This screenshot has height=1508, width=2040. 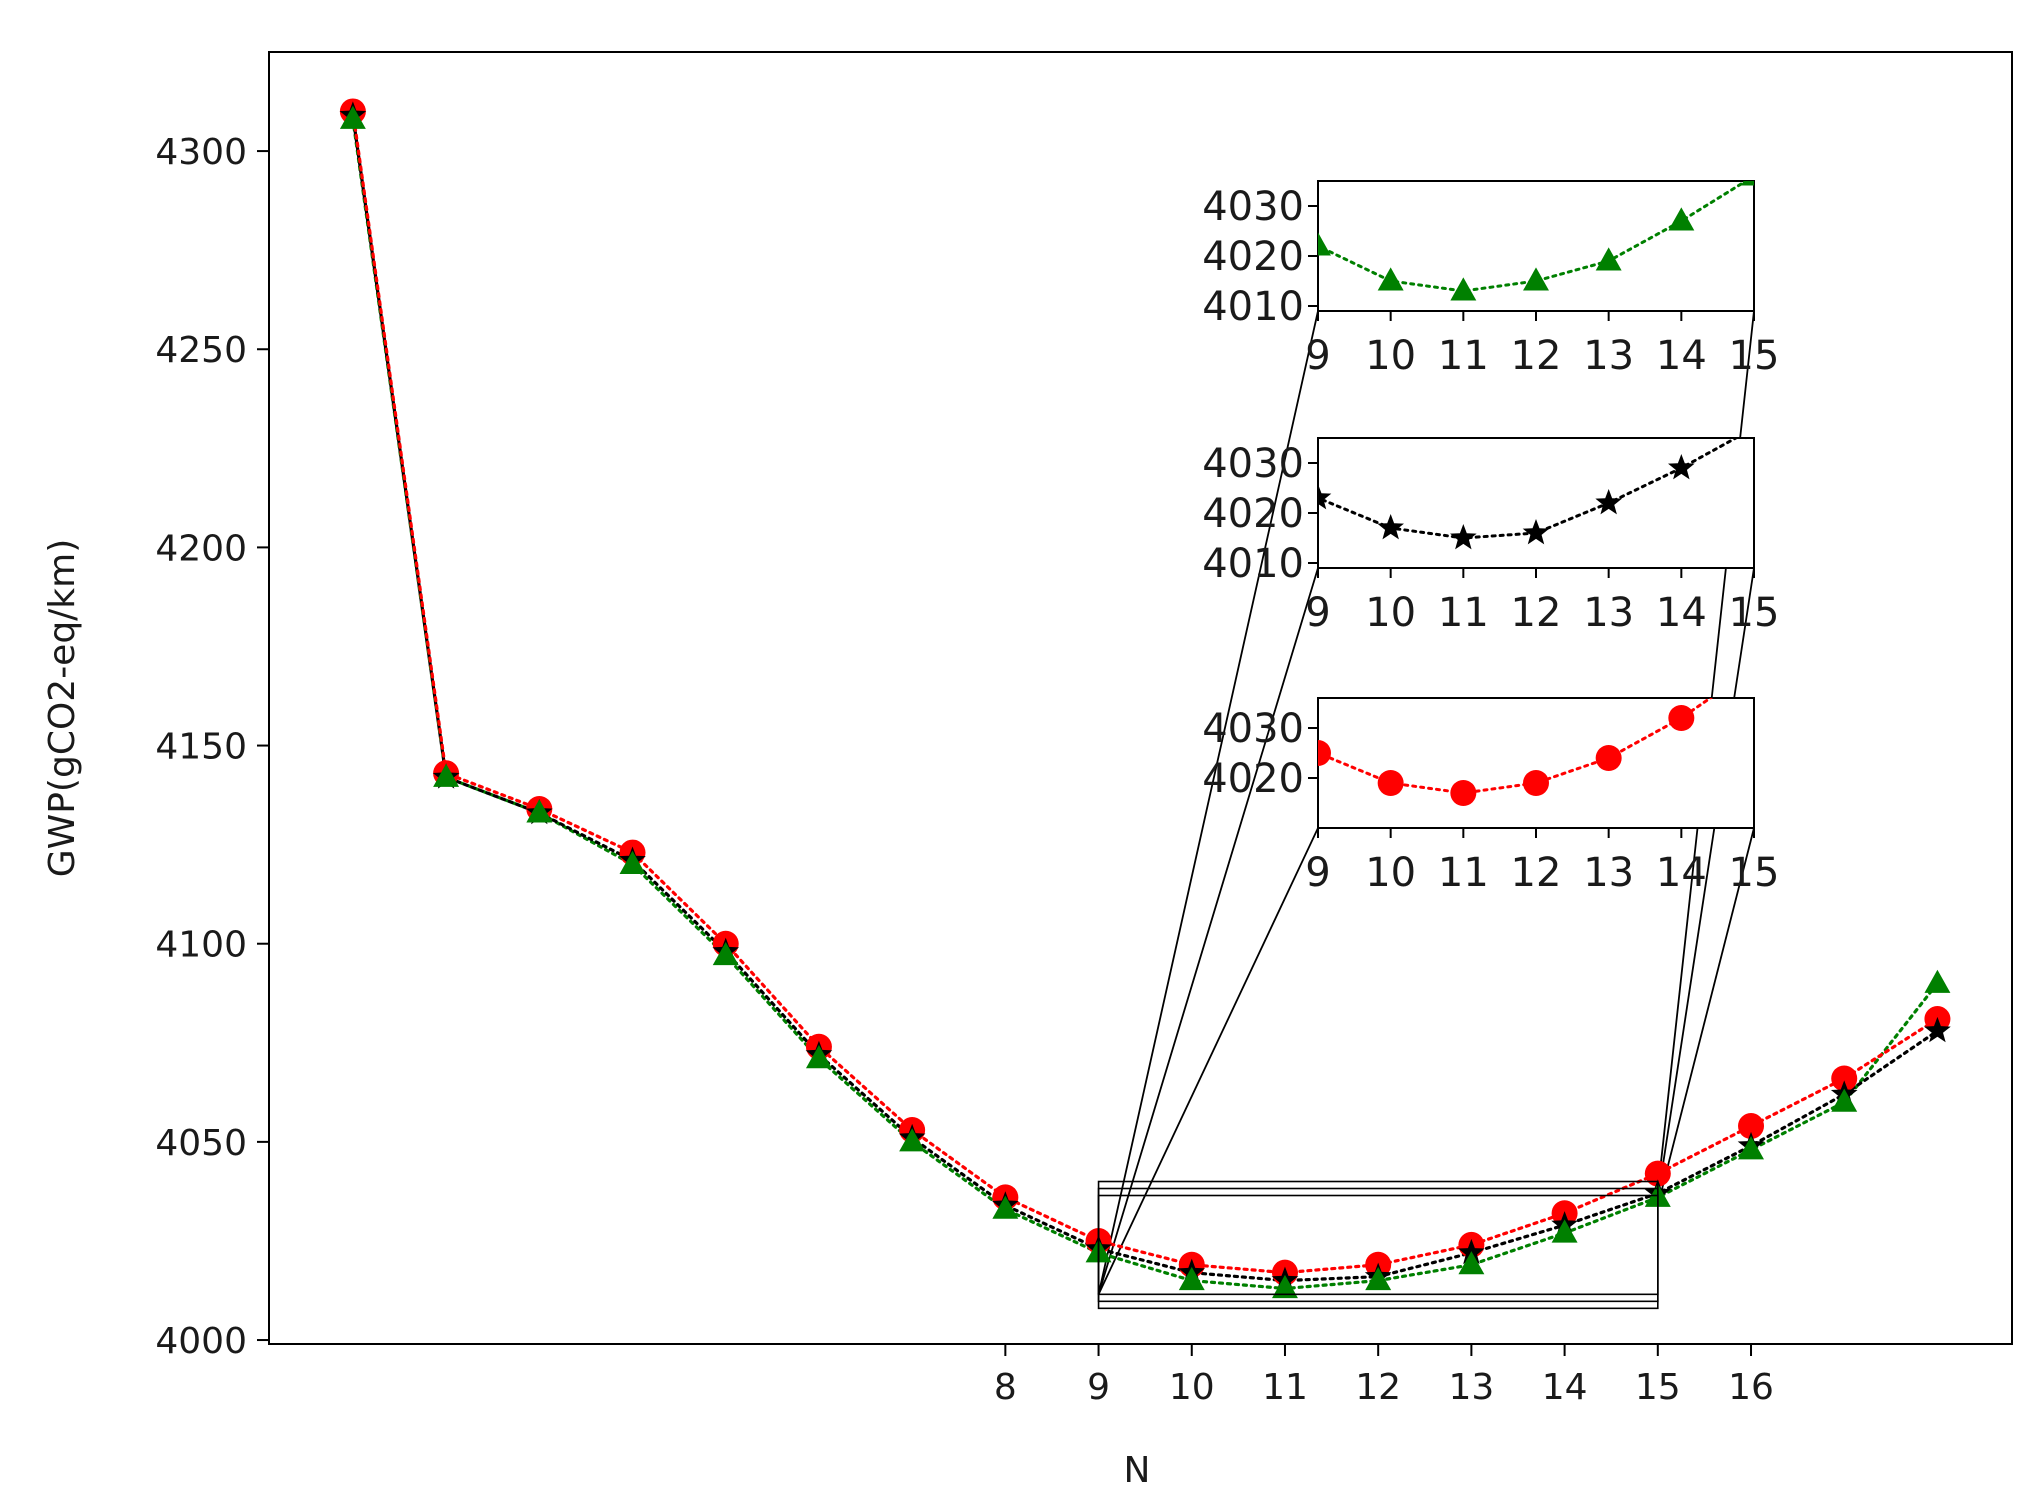 I want to click on y-tick-label: 4150, so click(x=201, y=747).